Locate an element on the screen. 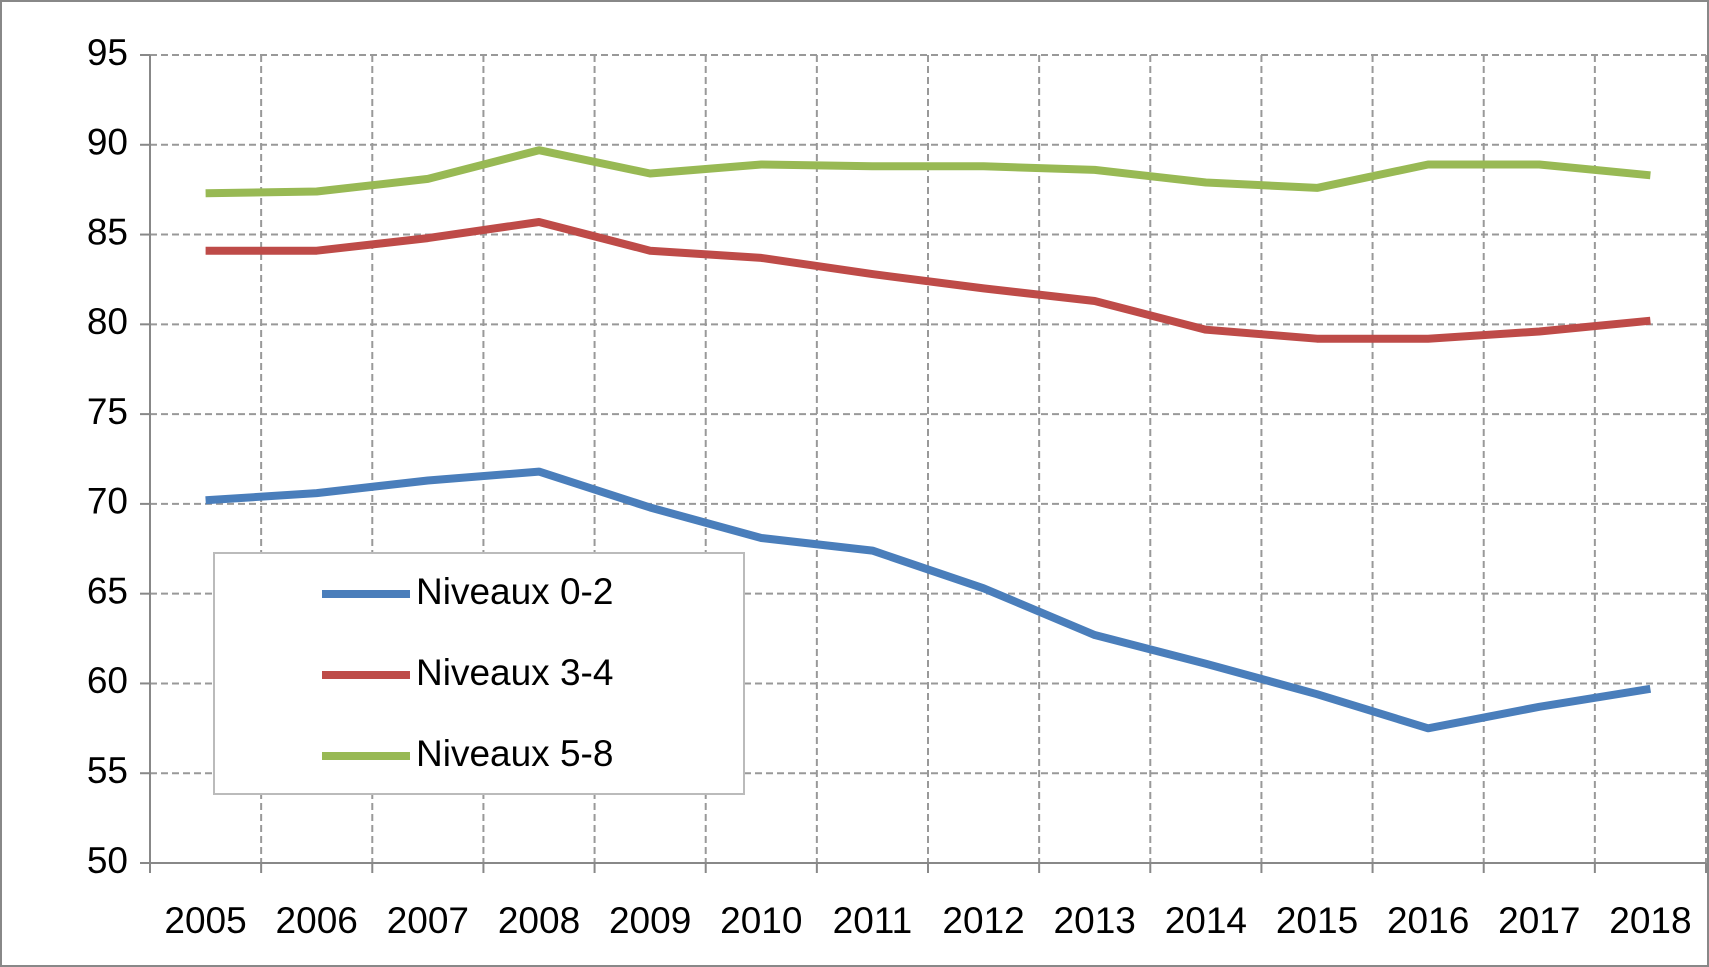 The width and height of the screenshot is (1709, 967). x-tick-label: 2009 is located at coordinates (650, 920).